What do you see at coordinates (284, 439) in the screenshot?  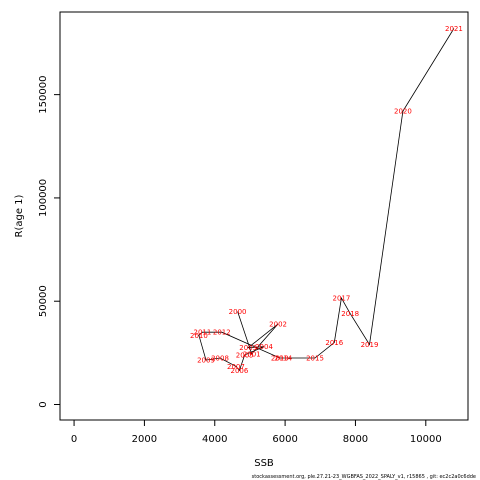 I see `x-tick-label-6000: 6000` at bounding box center [284, 439].